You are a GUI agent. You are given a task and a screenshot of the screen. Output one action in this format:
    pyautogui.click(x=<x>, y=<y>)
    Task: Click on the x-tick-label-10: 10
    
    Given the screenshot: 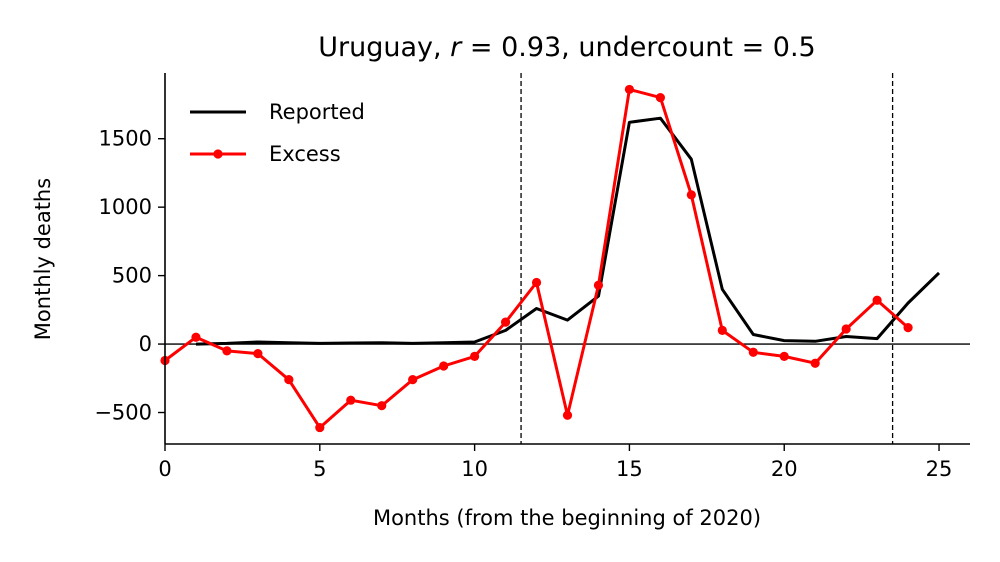 What is the action you would take?
    pyautogui.click(x=474, y=469)
    